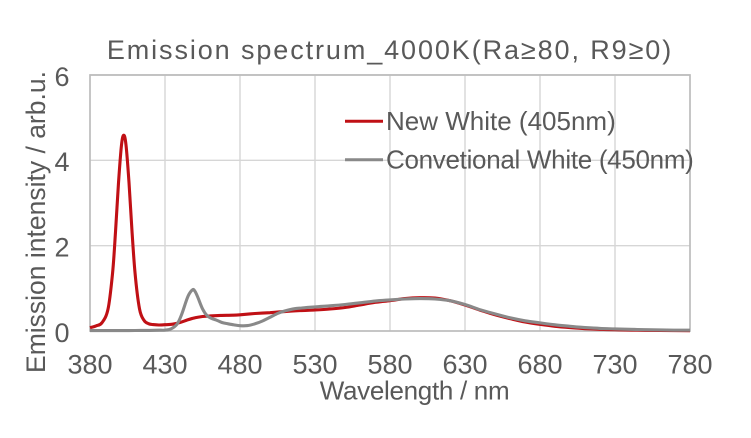 Image resolution: width=751 pixels, height=438 pixels. What do you see at coordinates (164, 365) in the screenshot?
I see `svg-text: 430` at bounding box center [164, 365].